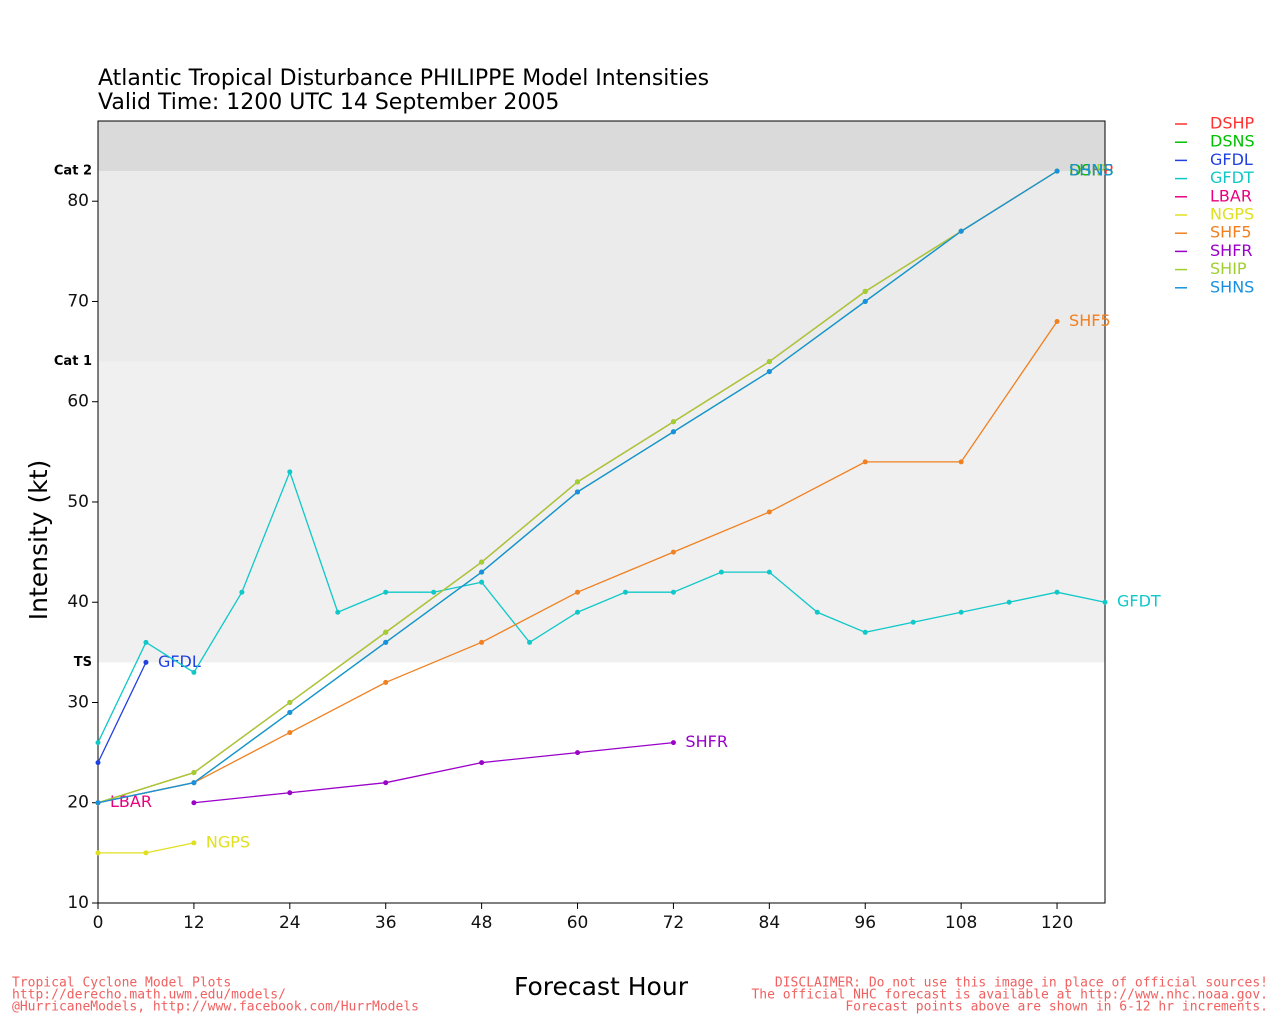  What do you see at coordinates (38, 540) in the screenshot?
I see `y-axis-label: Intensity (kt)` at bounding box center [38, 540].